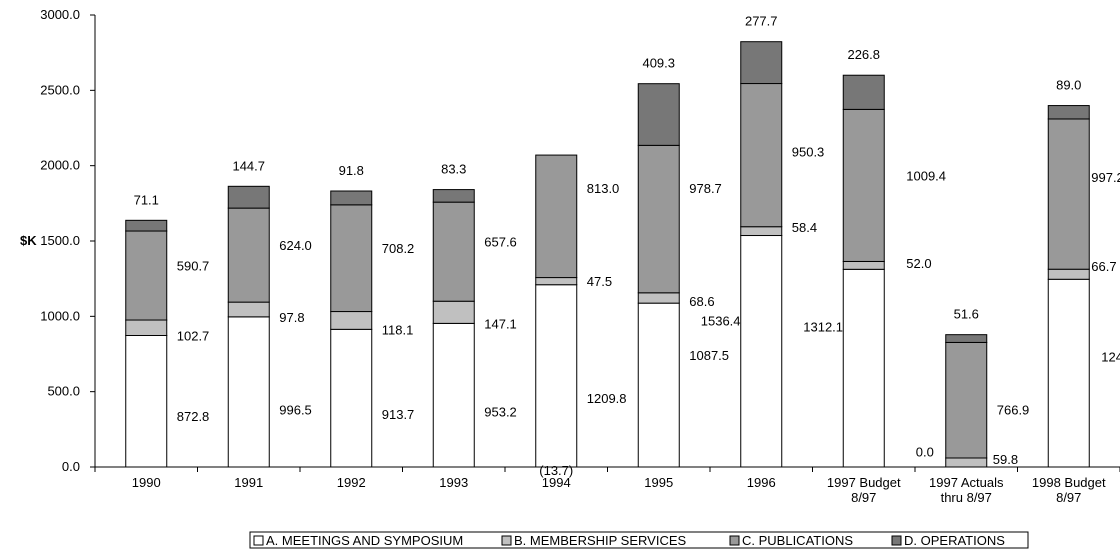 This screenshot has height=560, width=1120. Describe the element at coordinates (291, 317) in the screenshot. I see `data-label: 97.8` at that location.